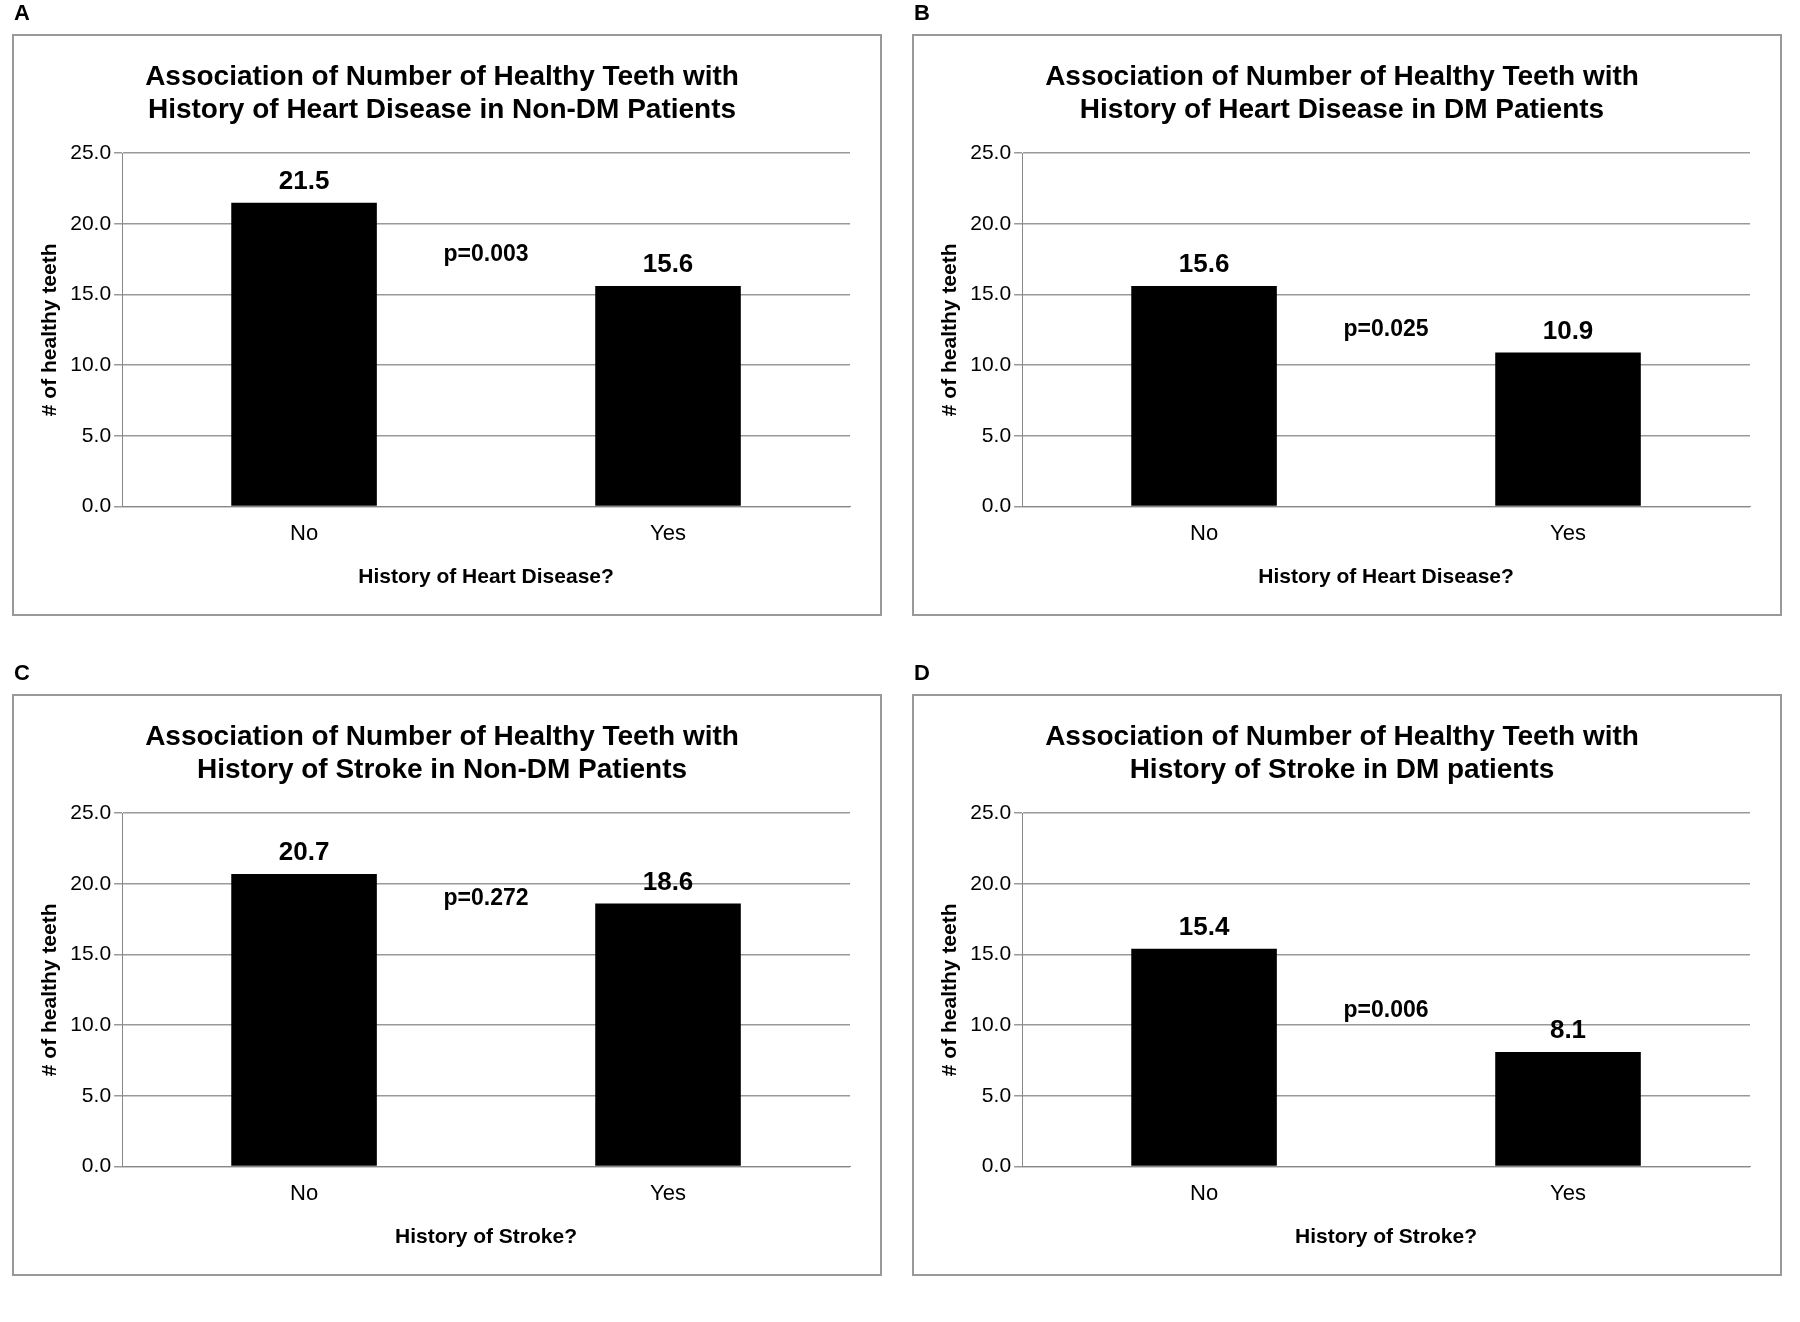 The width and height of the screenshot is (1800, 1322). What do you see at coordinates (442, 752) in the screenshot?
I see `chart-title: Association of Number of Healthy Teeth with History of Stroke in Non-DM Patients` at bounding box center [442, 752].